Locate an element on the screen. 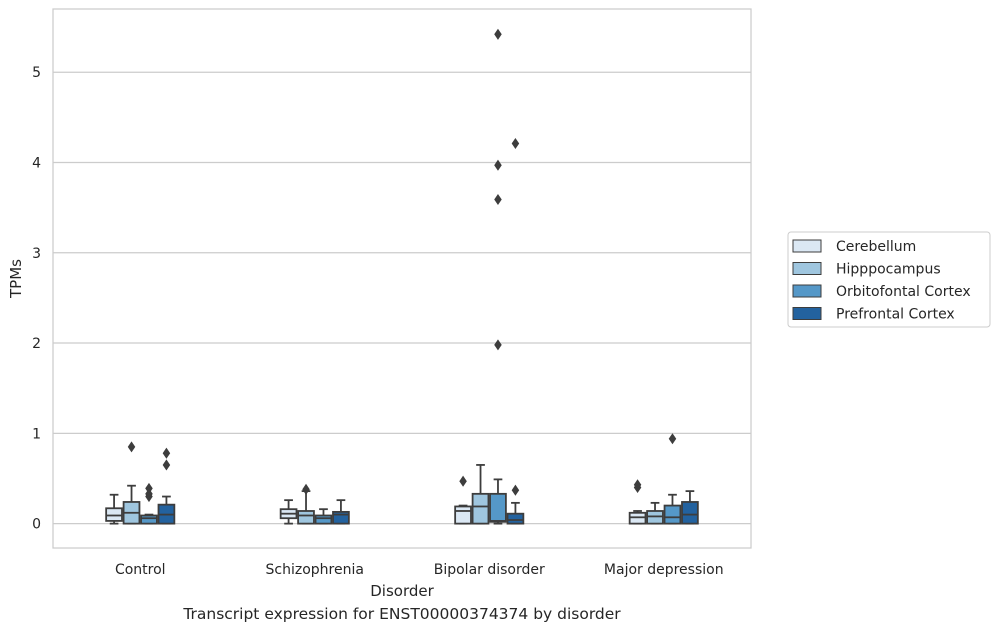 The image size is (999, 634). x-tick-label: Bipolar disorder is located at coordinates (489, 570).